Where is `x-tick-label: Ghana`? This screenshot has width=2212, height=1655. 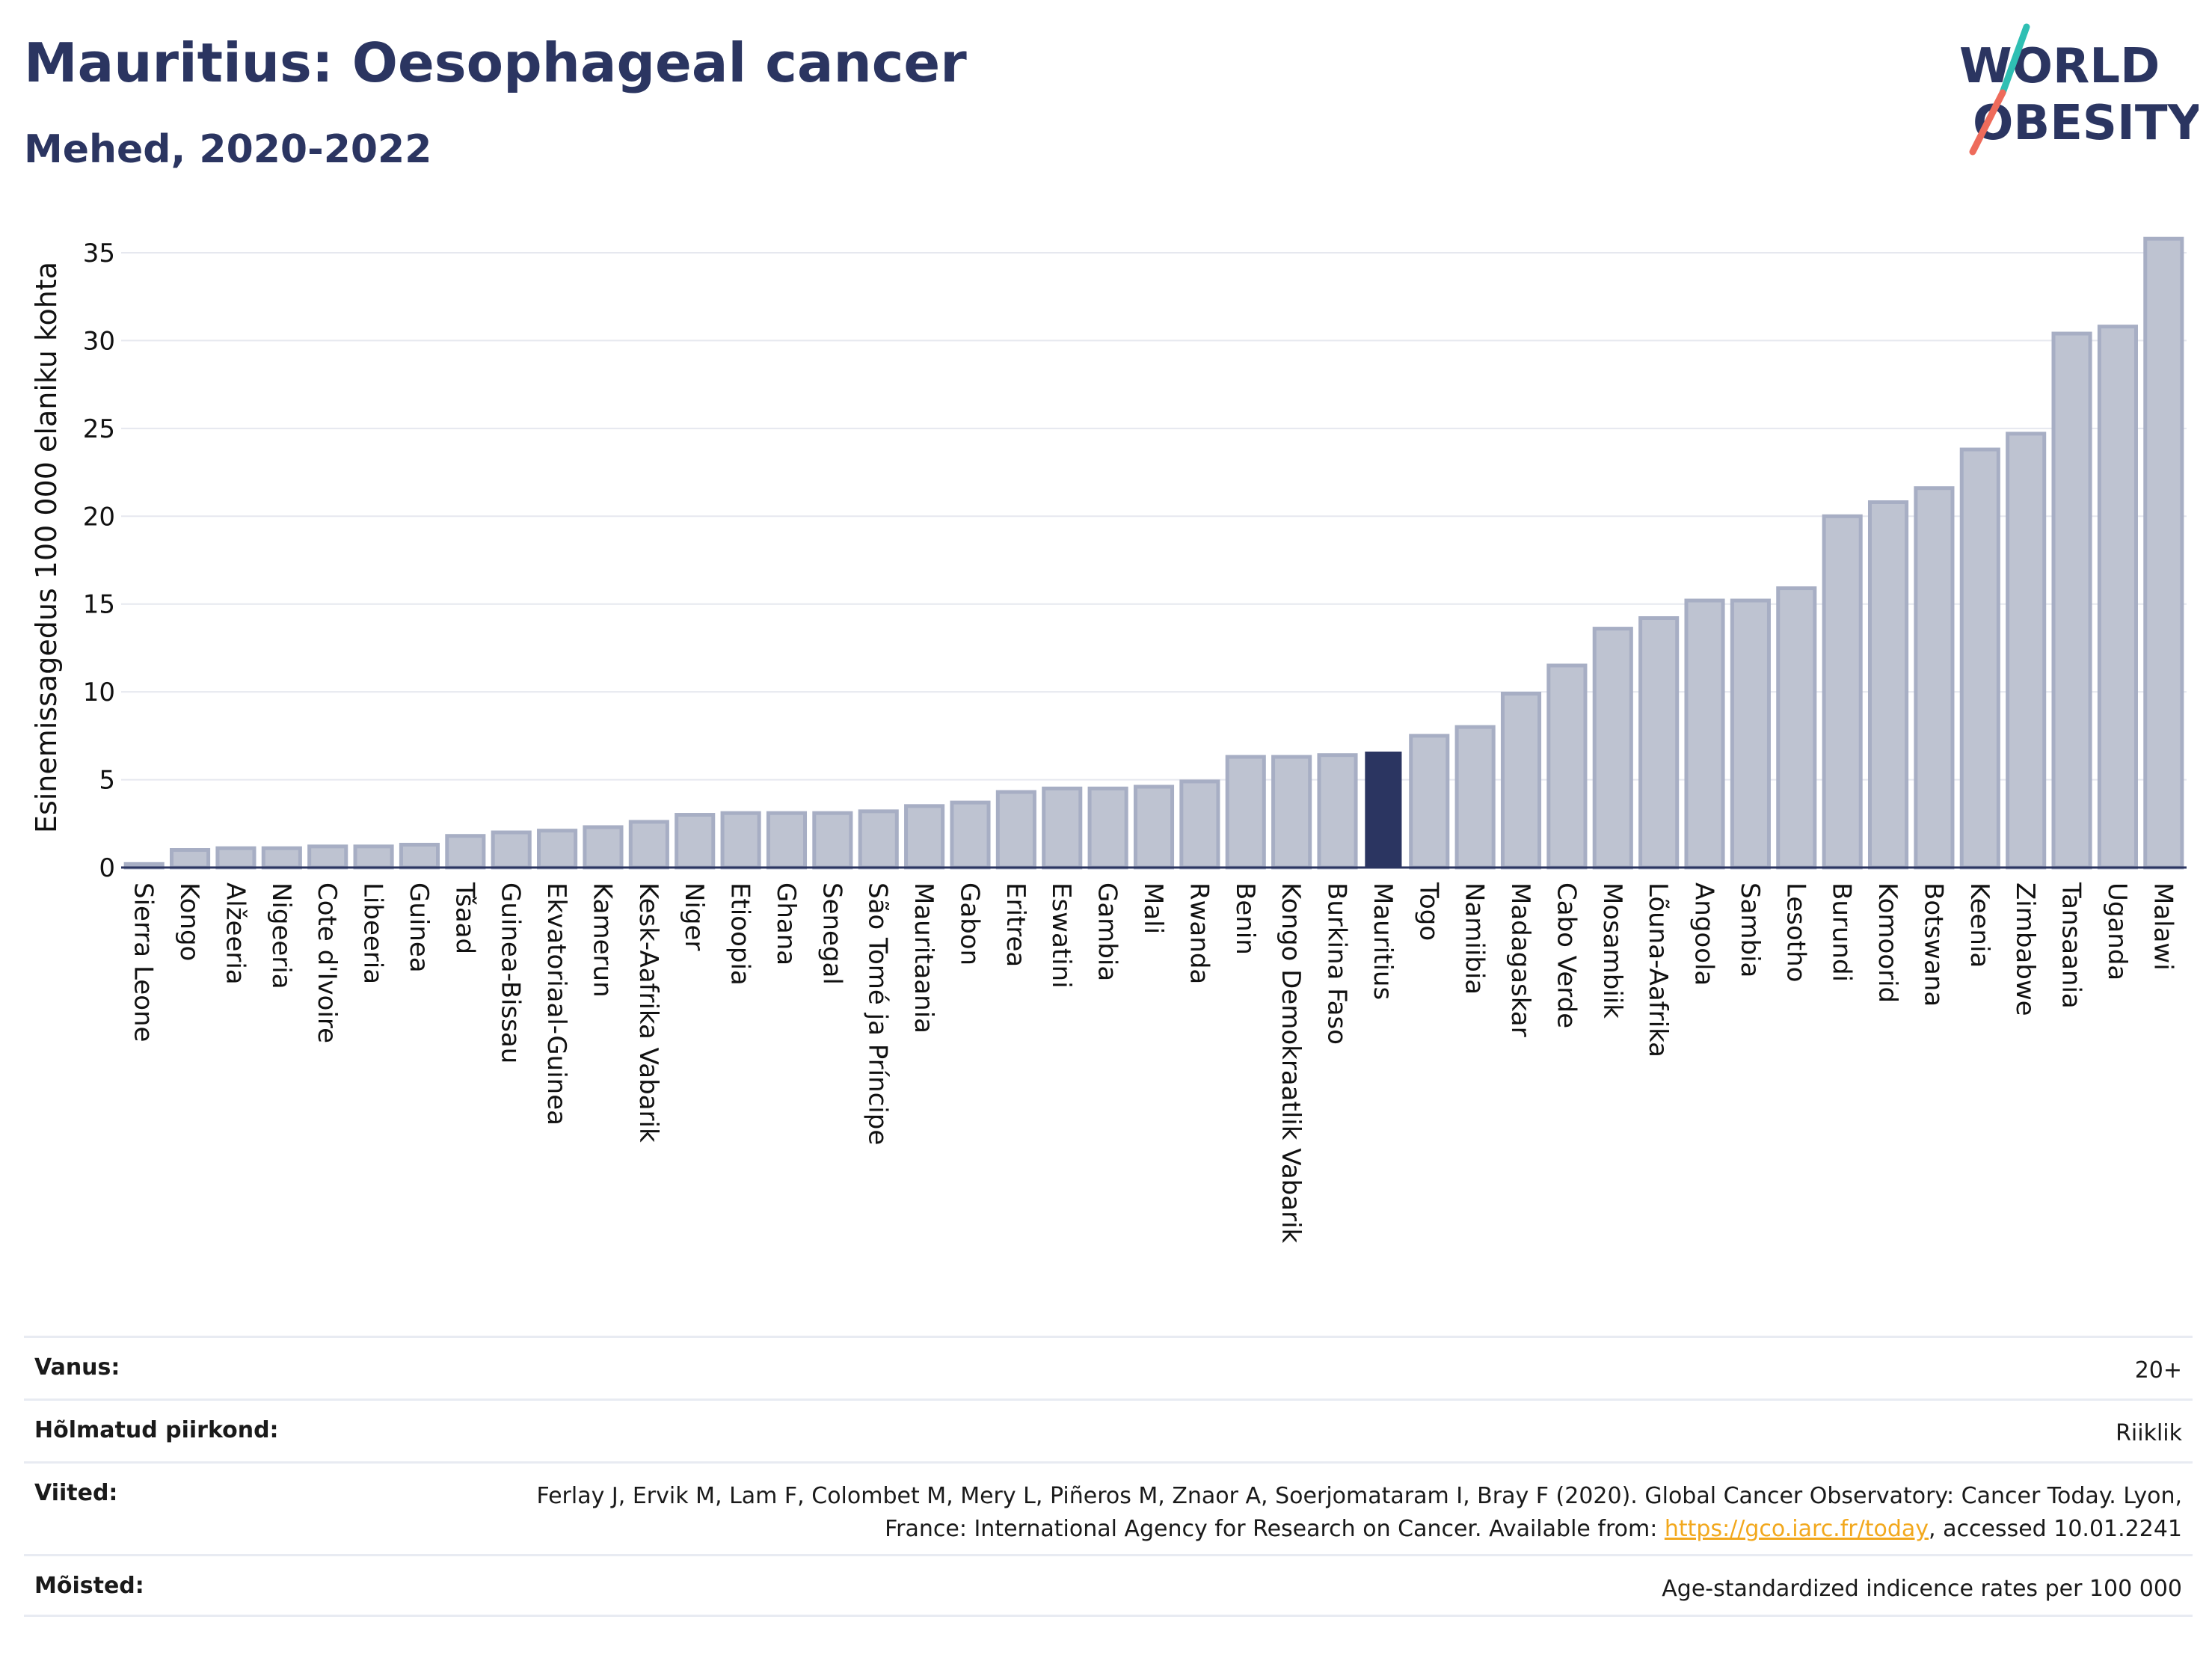 x-tick-label: Ghana is located at coordinates (786, 923).